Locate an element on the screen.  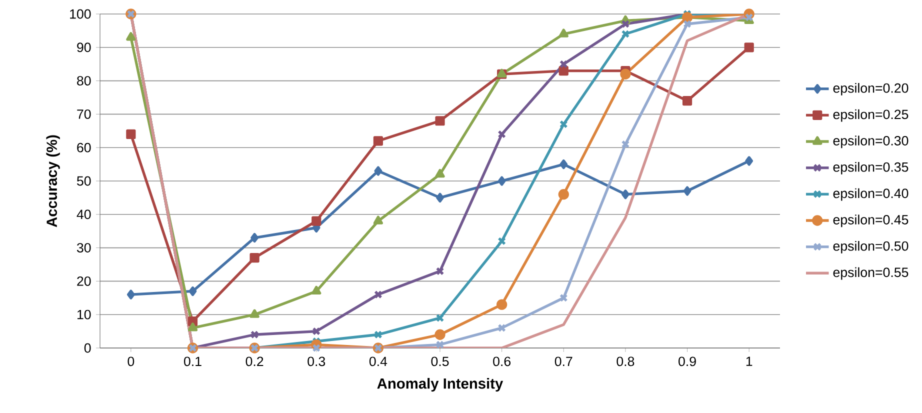
x-tick-label: 1 is located at coordinates (749, 361).